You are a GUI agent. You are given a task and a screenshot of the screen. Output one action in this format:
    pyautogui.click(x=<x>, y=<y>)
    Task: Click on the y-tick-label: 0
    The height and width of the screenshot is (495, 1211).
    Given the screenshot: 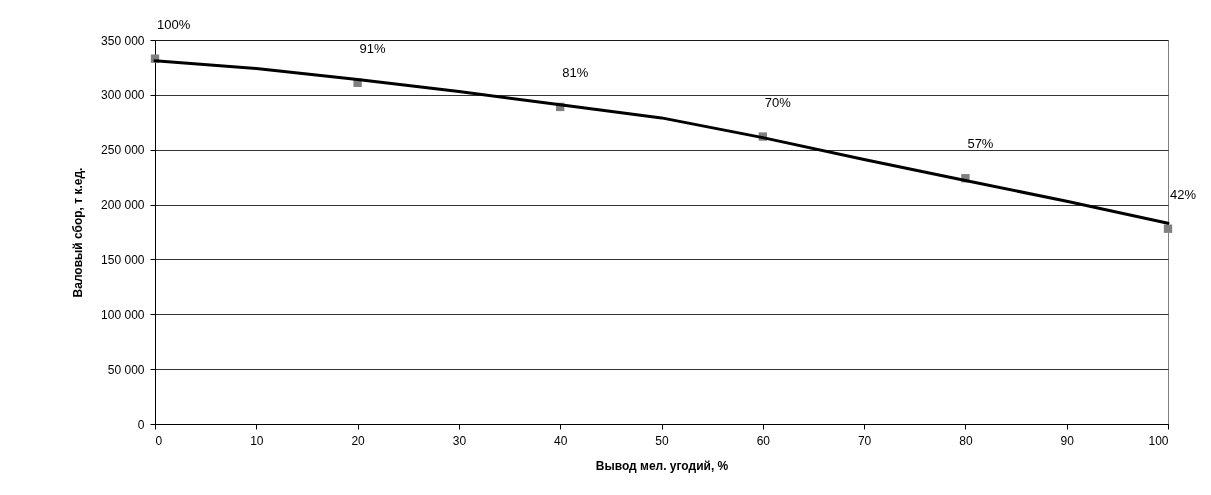 What is the action you would take?
    pyautogui.click(x=141, y=424)
    